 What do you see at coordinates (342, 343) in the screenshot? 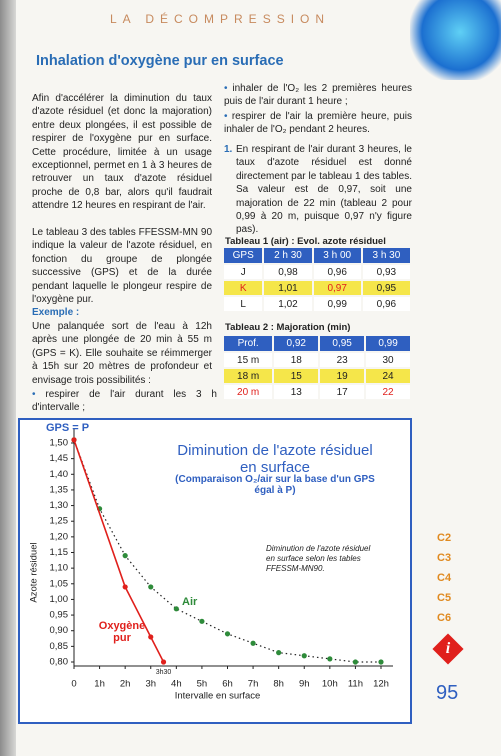
I see `header-cell: 0,95` at bounding box center [342, 343].